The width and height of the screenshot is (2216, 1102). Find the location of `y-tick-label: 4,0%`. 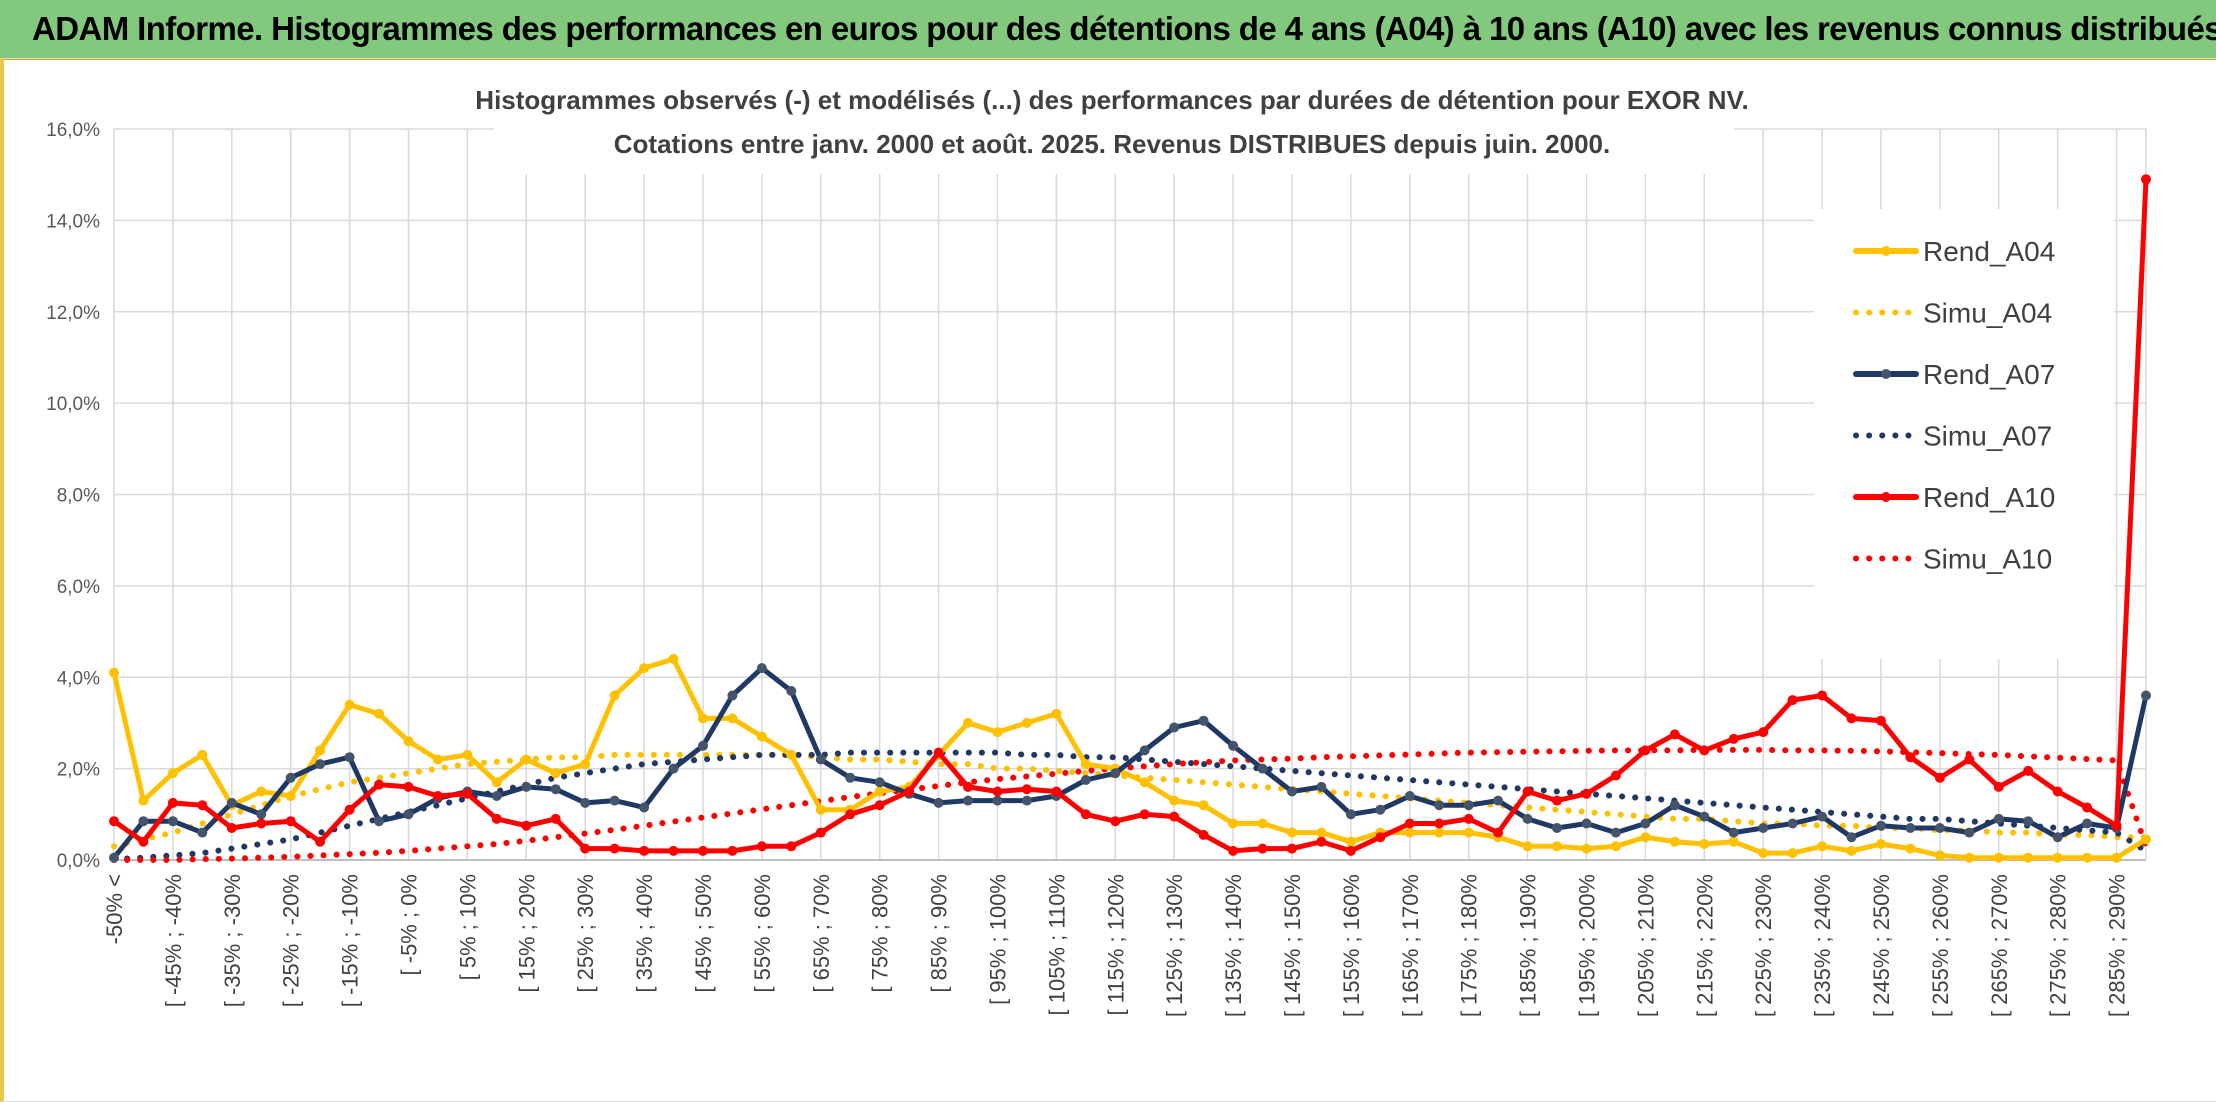

y-tick-label: 4,0% is located at coordinates (78, 678).